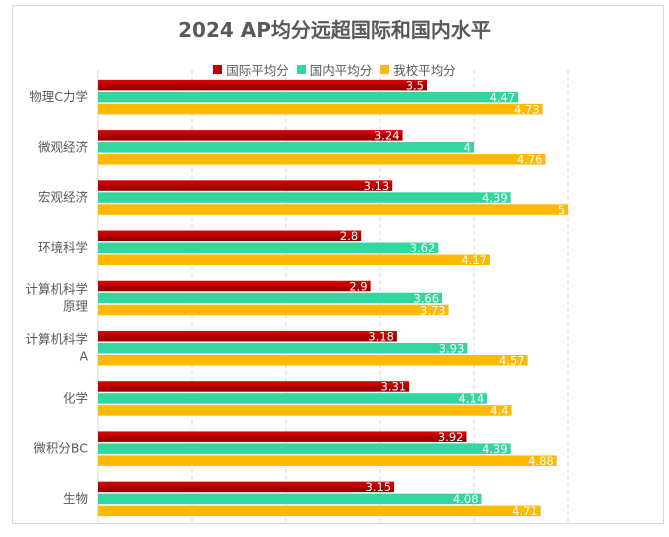 The height and width of the screenshot is (537, 669). Describe the element at coordinates (433, 310) in the screenshot. I see `data-label: 3.73` at that location.